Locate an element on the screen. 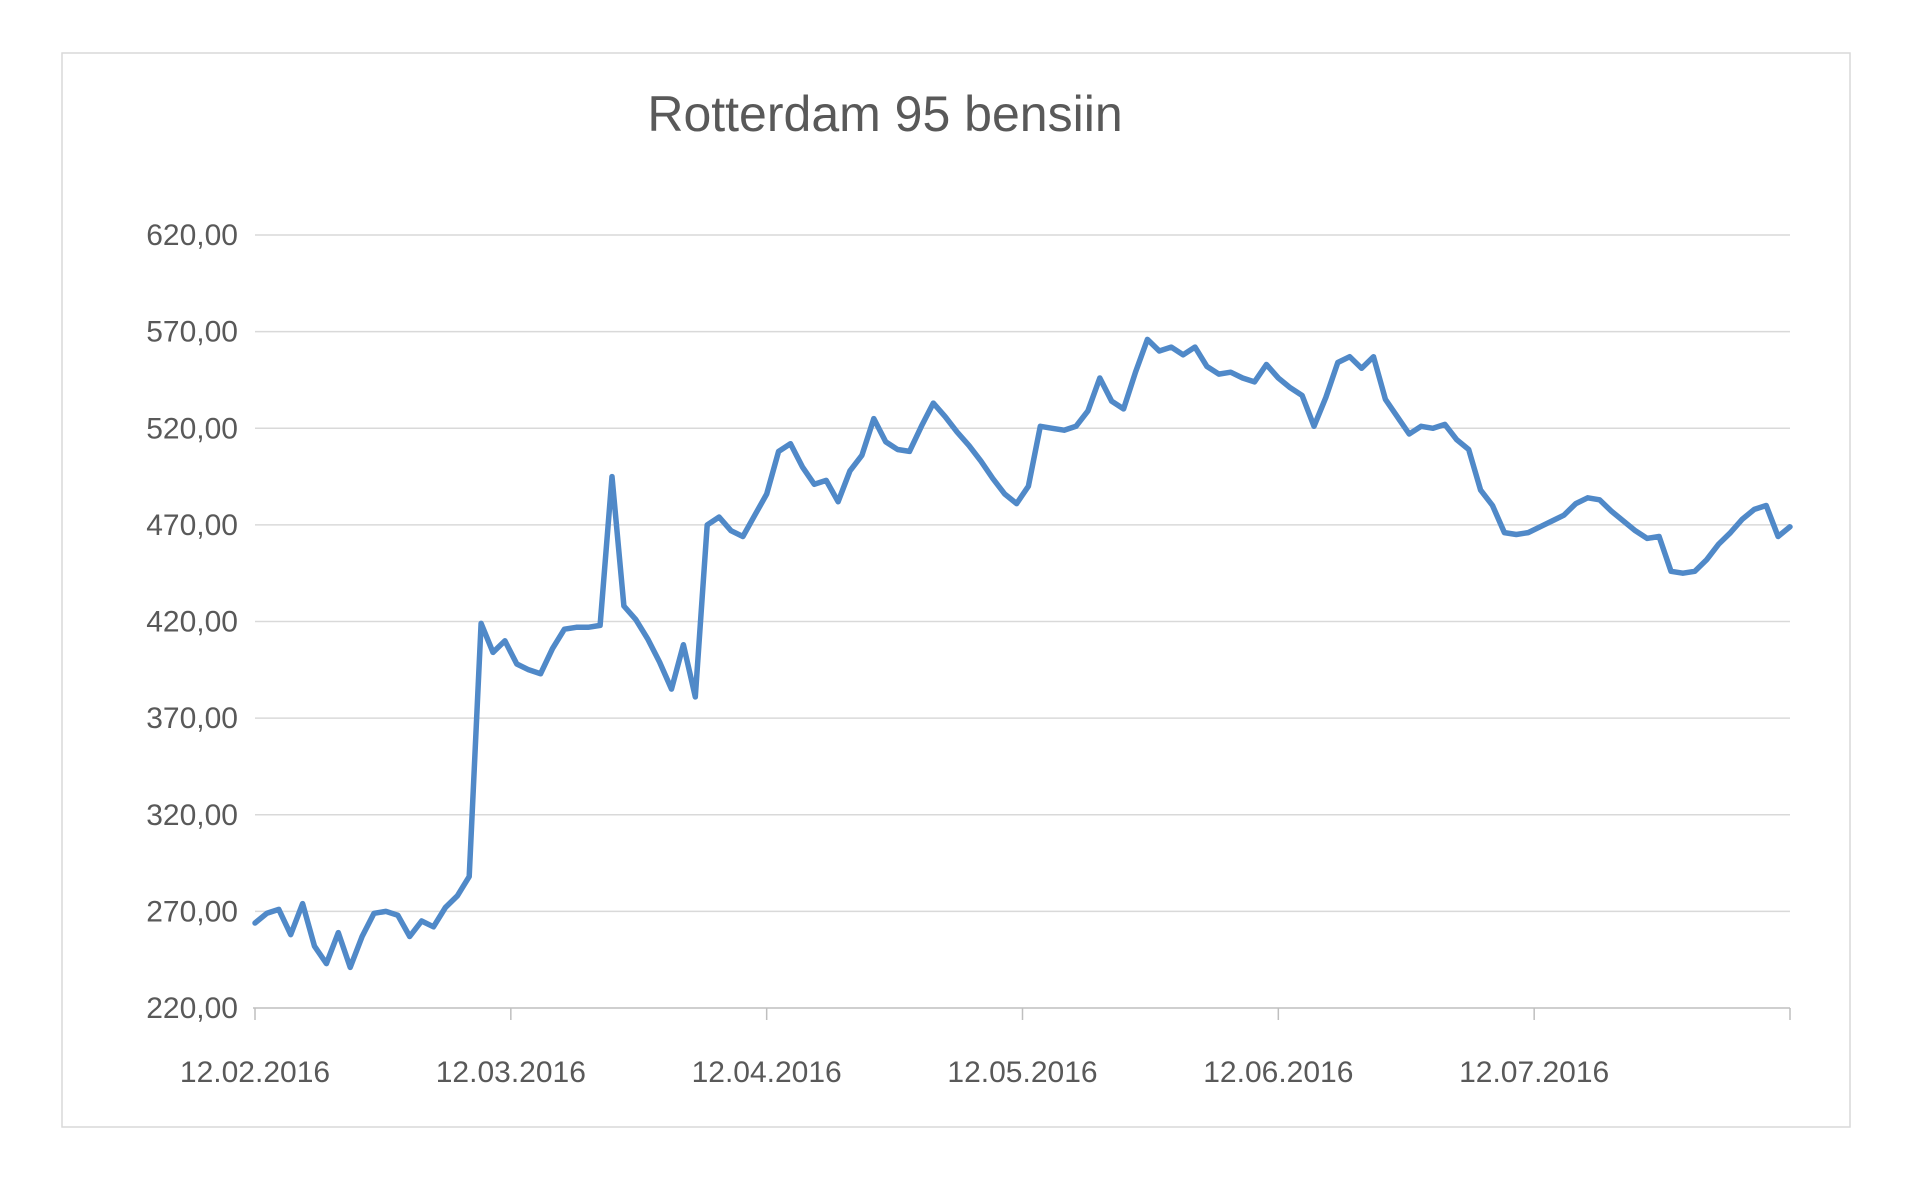 Image resolution: width=1920 pixels, height=1188 pixels. y-tick-label: 370,00 is located at coordinates (192, 718).